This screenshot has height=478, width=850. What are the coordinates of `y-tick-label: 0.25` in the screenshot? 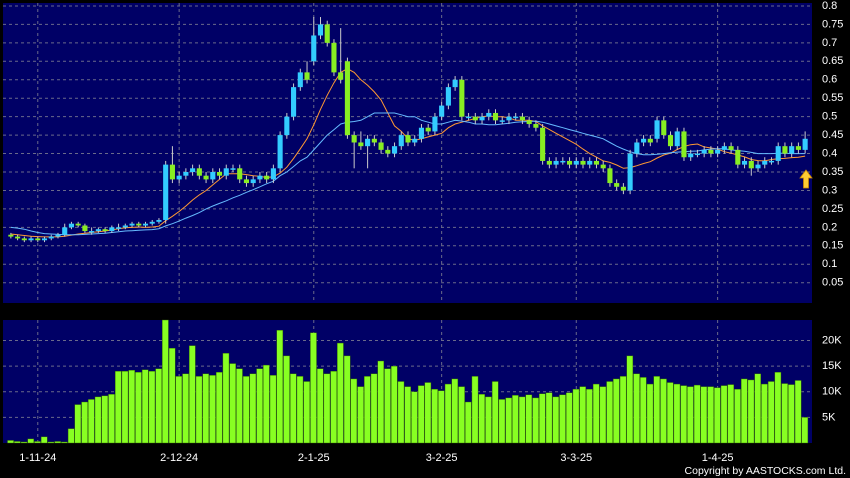 It's located at (832, 209).